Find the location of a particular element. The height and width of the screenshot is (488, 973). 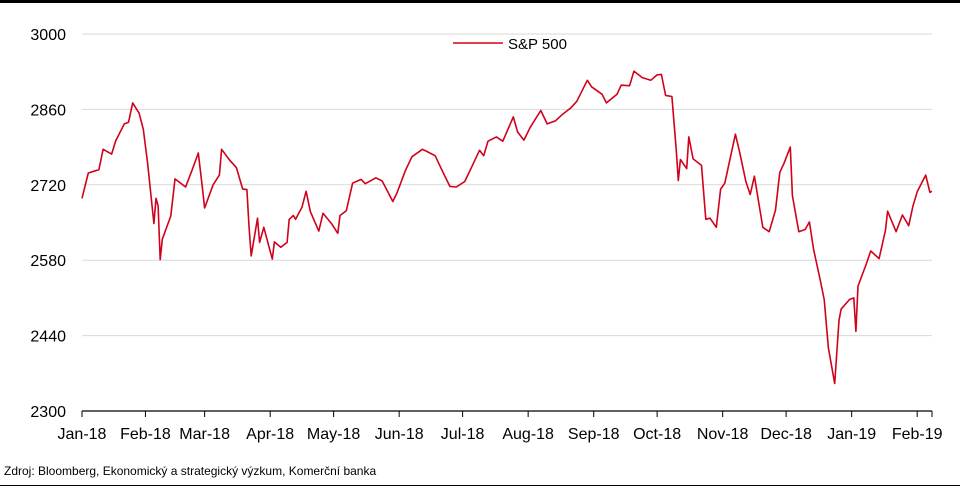

x-tick-label: Jul-18 is located at coordinates (463, 434).